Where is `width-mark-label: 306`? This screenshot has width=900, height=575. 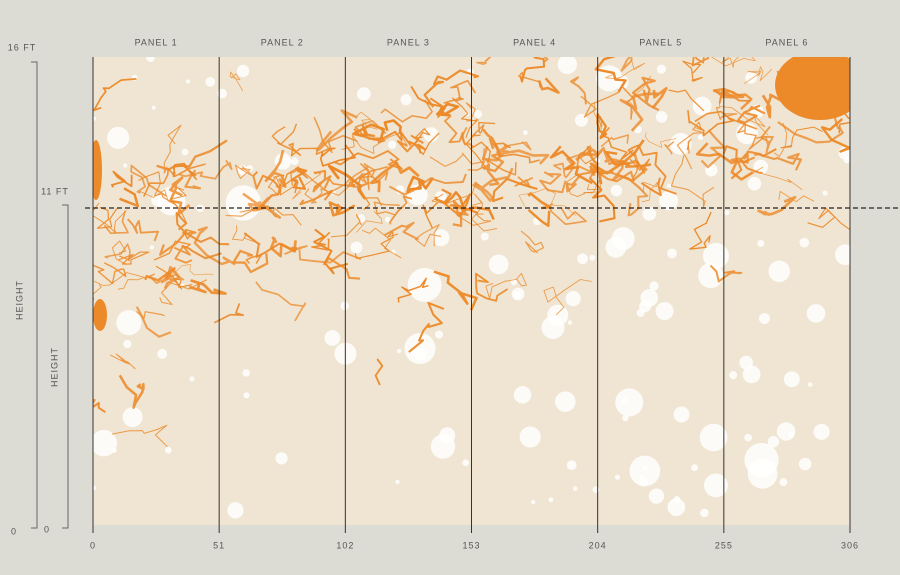 width-mark-label: 306 is located at coordinates (850, 545).